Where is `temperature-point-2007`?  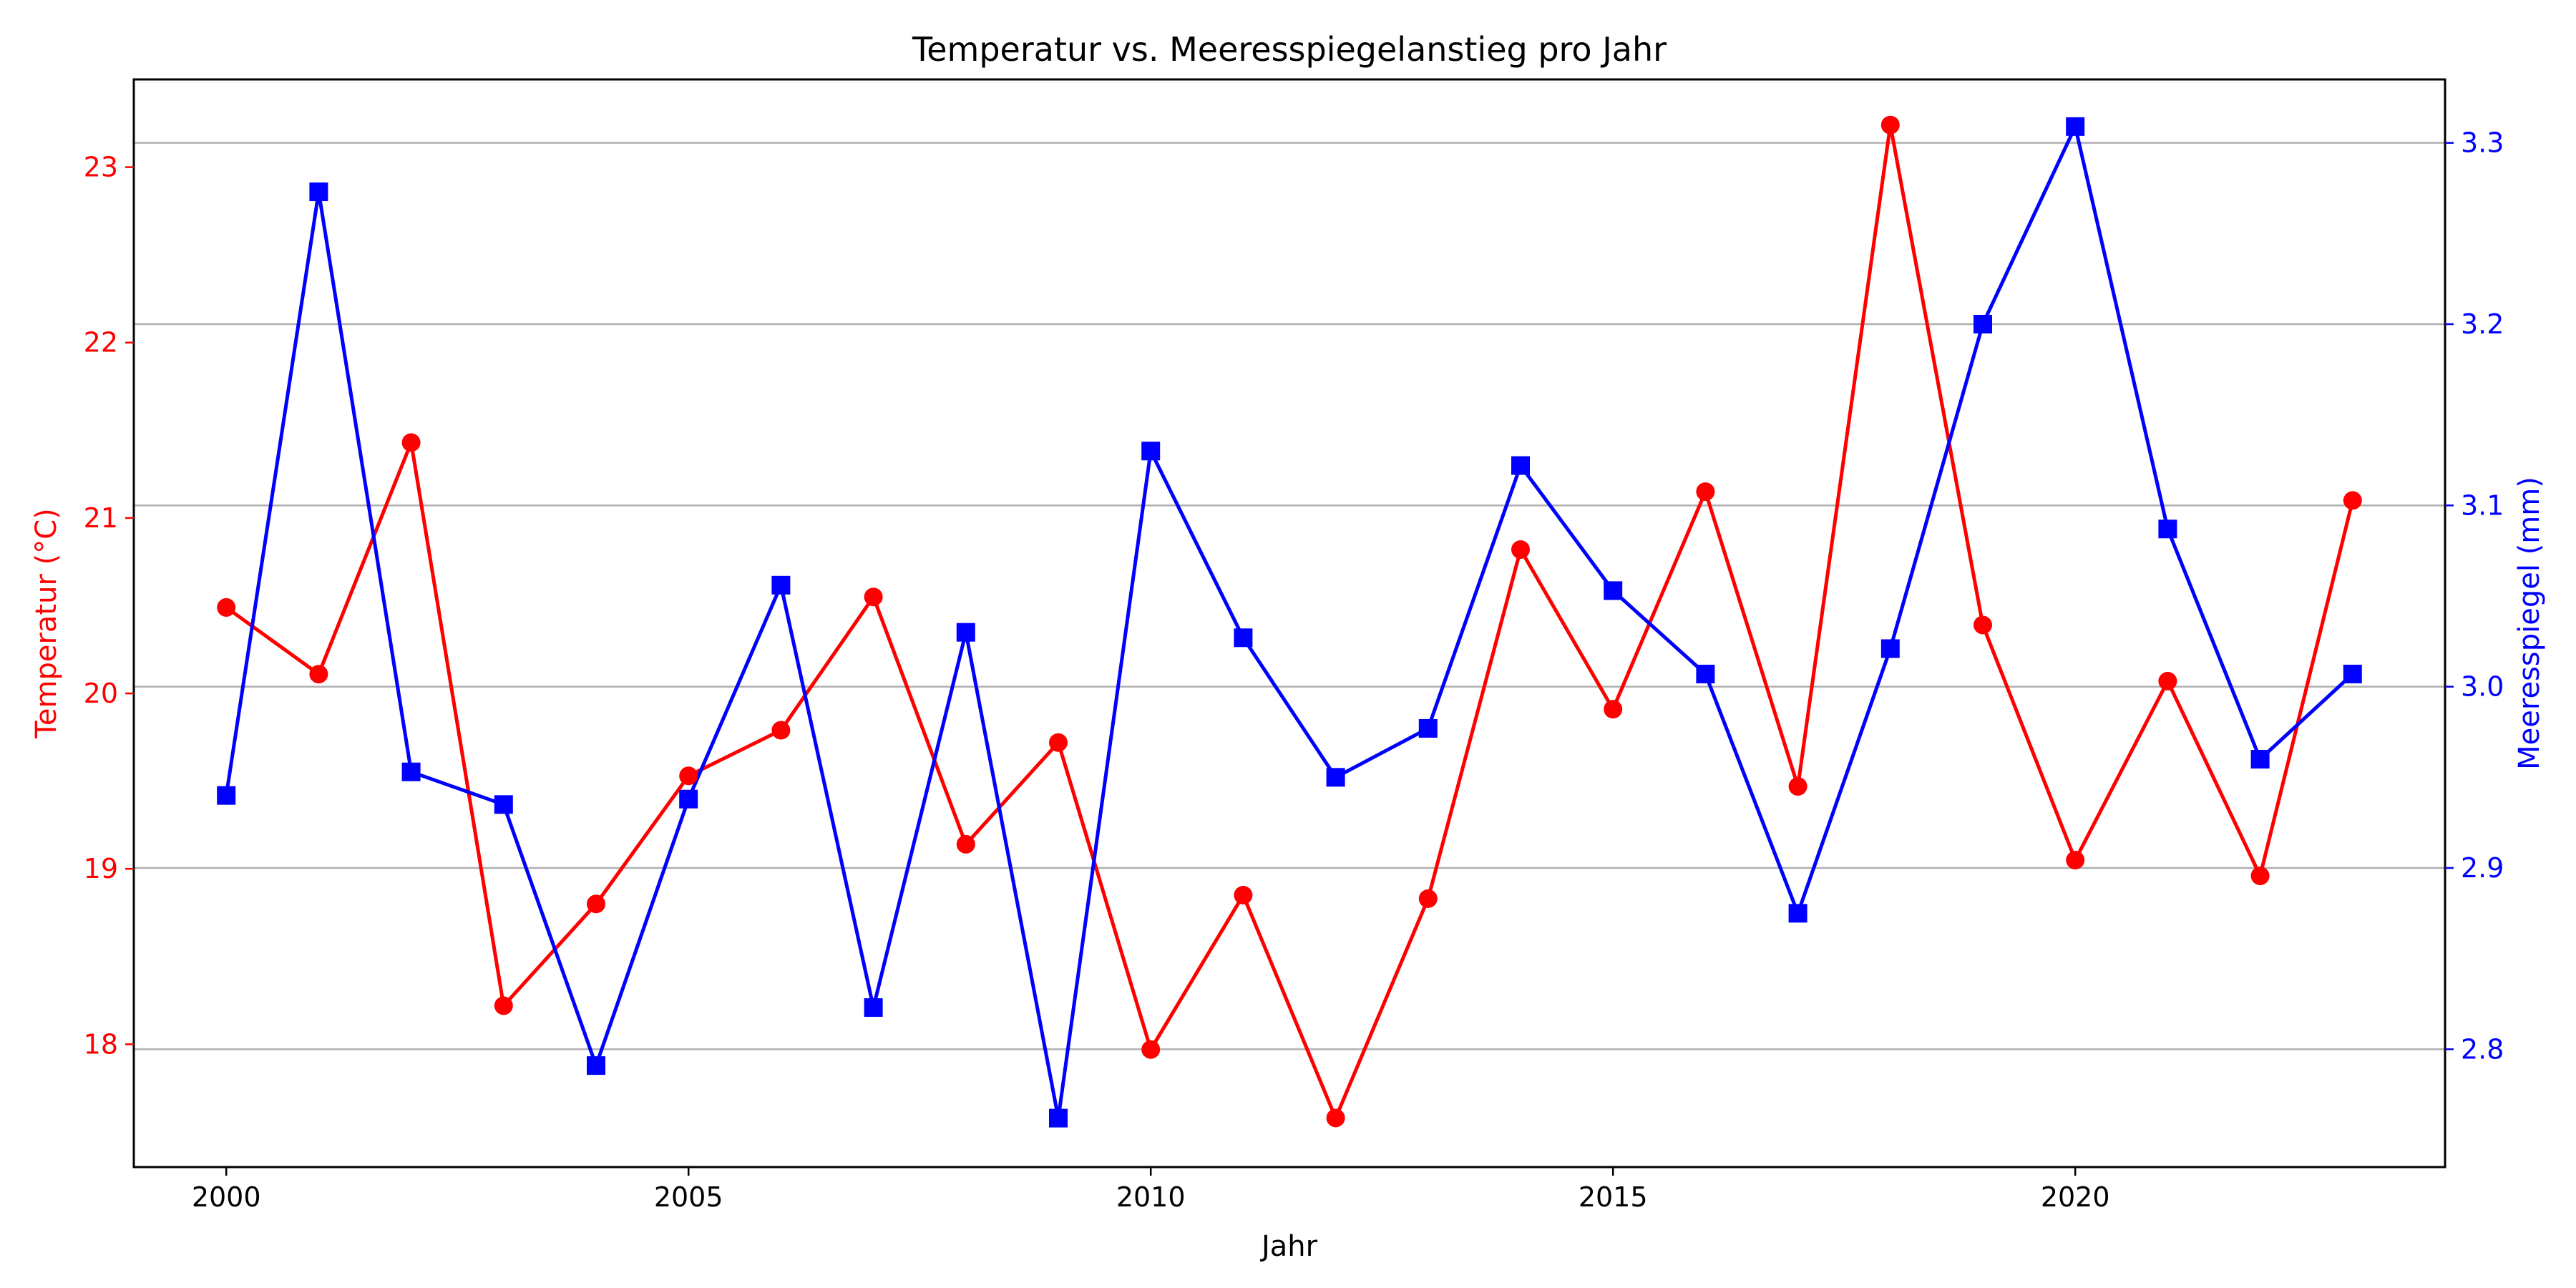 temperature-point-2007 is located at coordinates (873, 597).